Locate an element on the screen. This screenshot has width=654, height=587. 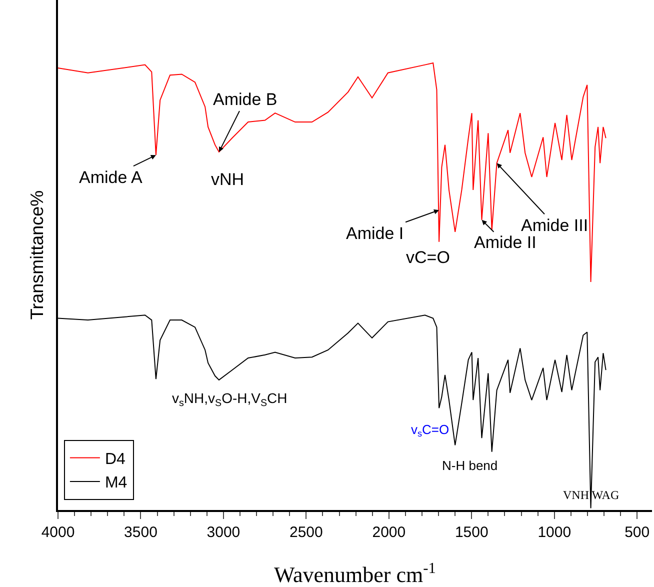
legend-label: D4 is located at coordinates (115, 459).